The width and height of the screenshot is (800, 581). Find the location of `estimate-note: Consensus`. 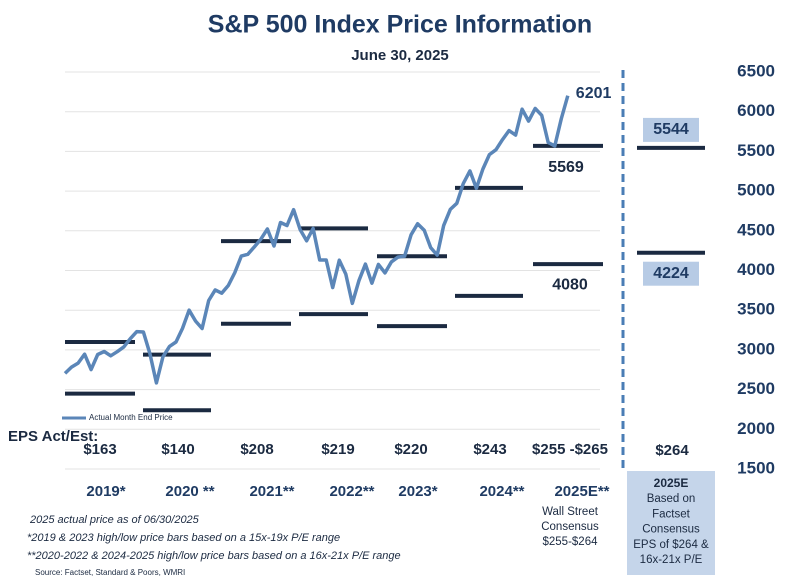

estimate-note: Consensus is located at coordinates (671, 530).